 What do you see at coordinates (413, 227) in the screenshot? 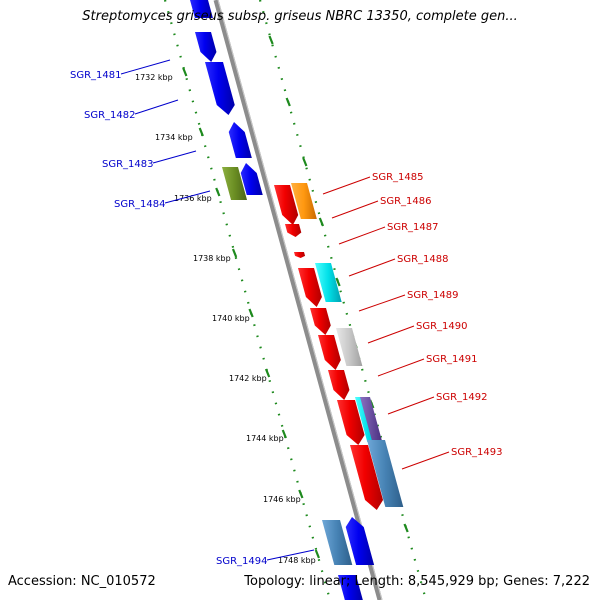
I see `gene-label-SGR_1487: SGR_1487` at bounding box center [413, 227].